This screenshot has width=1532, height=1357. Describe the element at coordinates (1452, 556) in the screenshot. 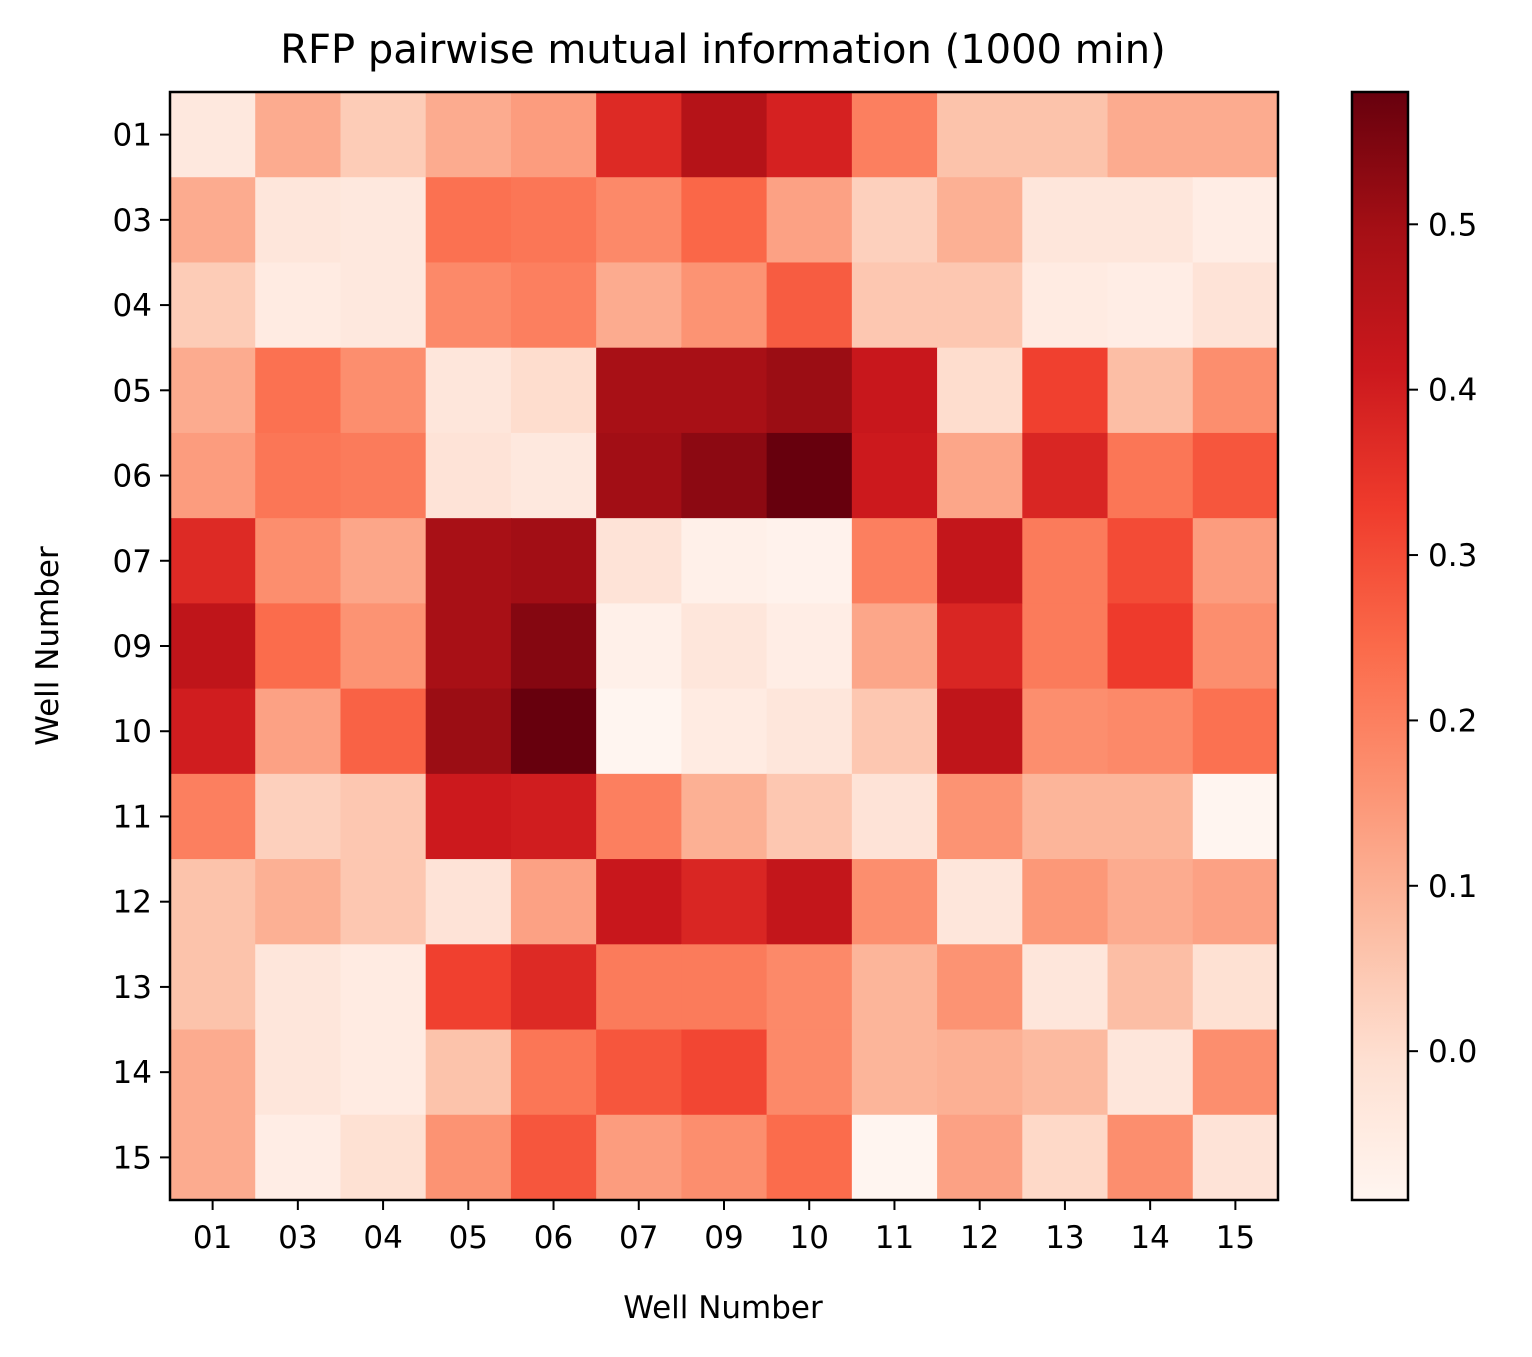

I see `colorbar-tick-label: 0.3` at that location.